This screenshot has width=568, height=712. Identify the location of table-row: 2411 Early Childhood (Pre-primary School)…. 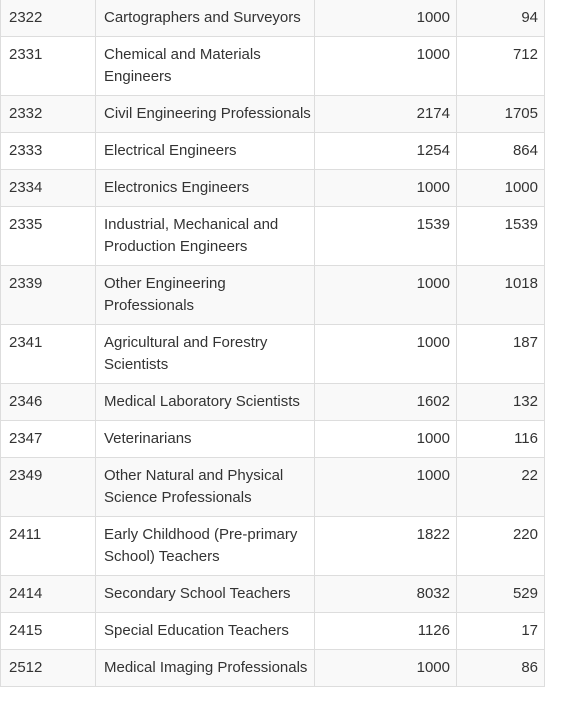
(272, 546).